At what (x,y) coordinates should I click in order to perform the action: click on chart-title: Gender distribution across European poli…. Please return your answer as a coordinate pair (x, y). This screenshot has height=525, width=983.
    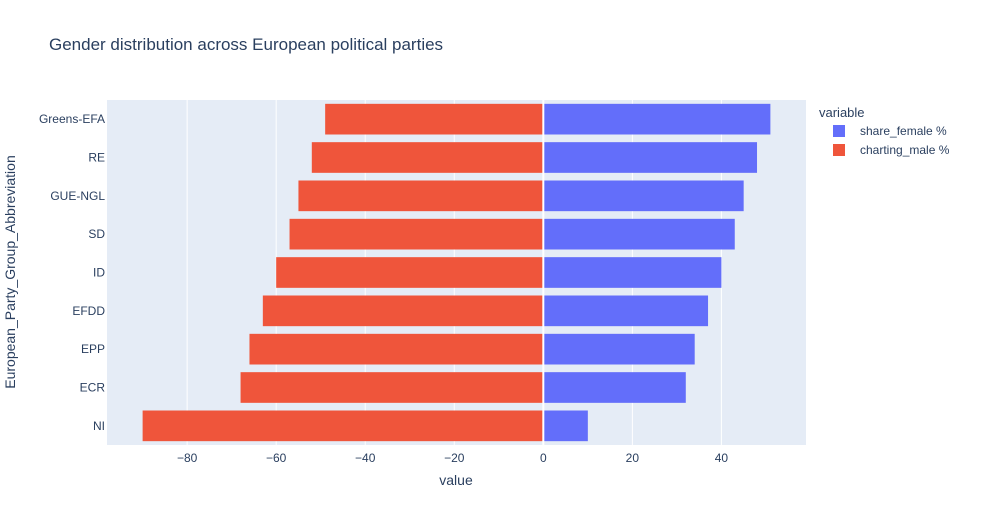
    Looking at the image, I should click on (246, 44).